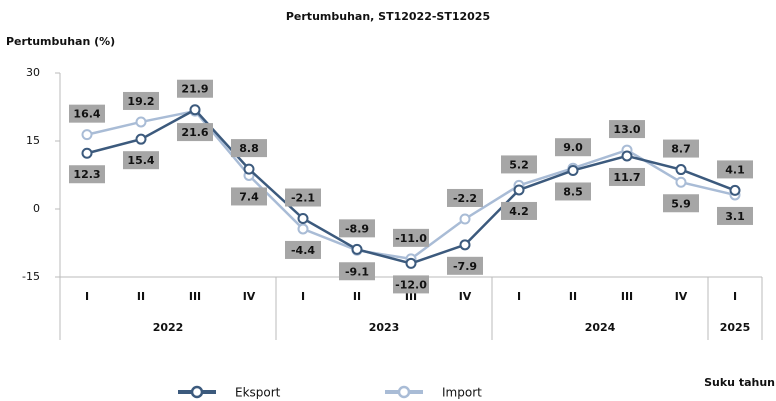 Image resolution: width=776 pixels, height=401 pixels. Describe the element at coordinates (33, 72) in the screenshot. I see `y-tick-label: 30` at that location.